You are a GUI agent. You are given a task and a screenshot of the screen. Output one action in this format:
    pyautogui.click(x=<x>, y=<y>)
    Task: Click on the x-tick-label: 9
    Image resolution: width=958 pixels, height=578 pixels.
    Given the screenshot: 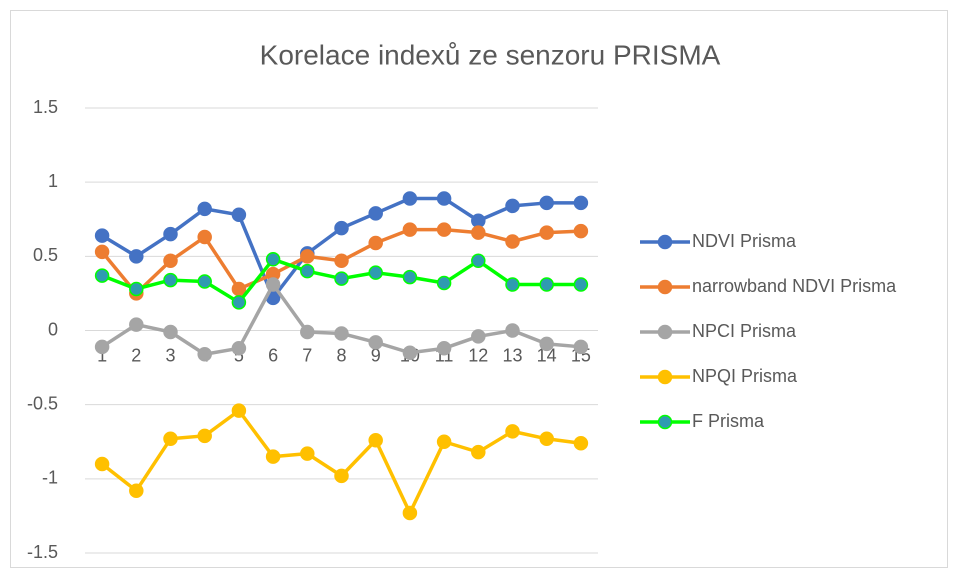 What is the action you would take?
    pyautogui.click(x=376, y=355)
    